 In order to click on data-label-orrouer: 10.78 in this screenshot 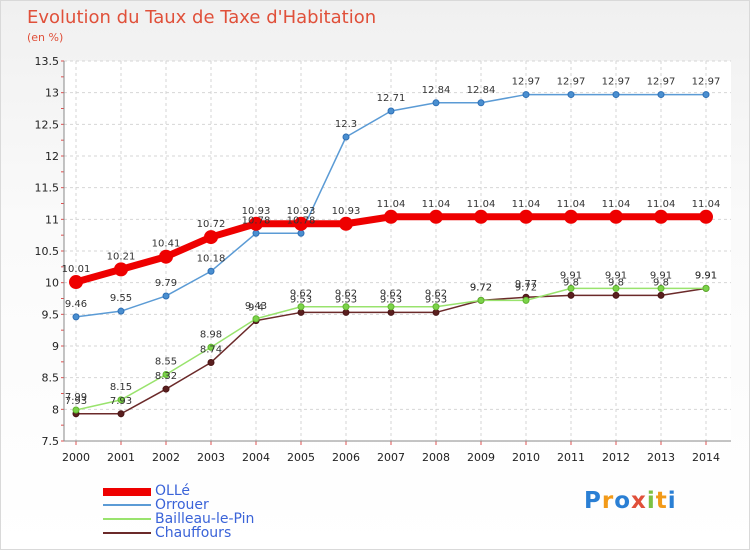, I will do `click(256, 220)`.